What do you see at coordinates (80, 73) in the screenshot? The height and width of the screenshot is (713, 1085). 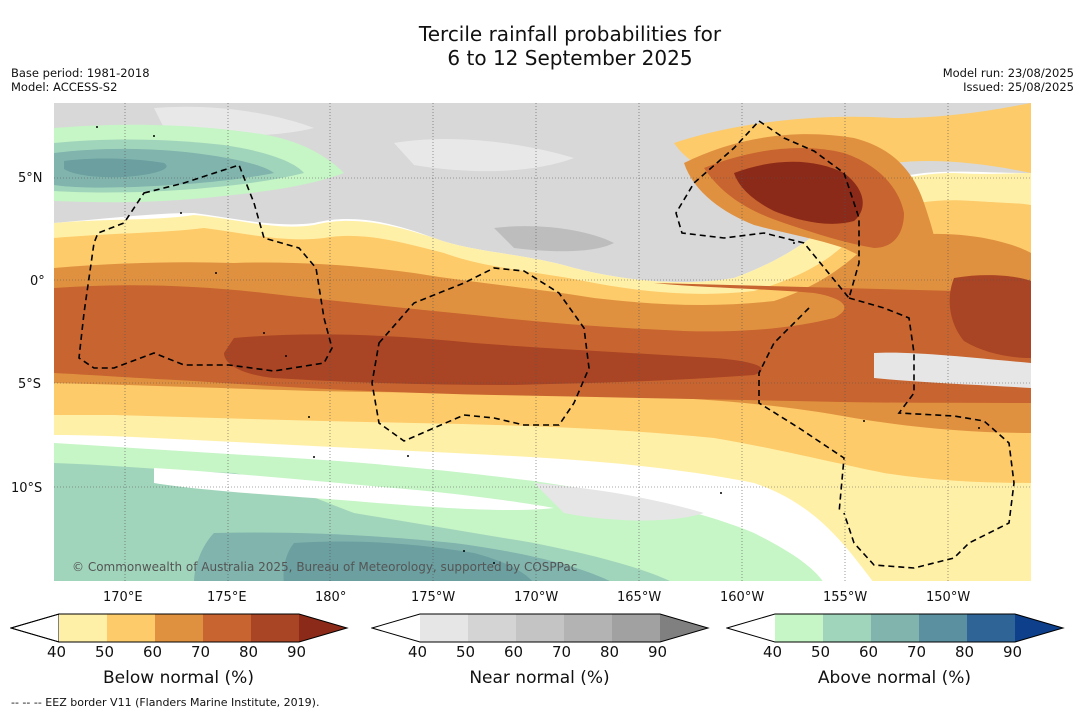 I see `base-period-text: Base period: 1981-2018` at bounding box center [80, 73].